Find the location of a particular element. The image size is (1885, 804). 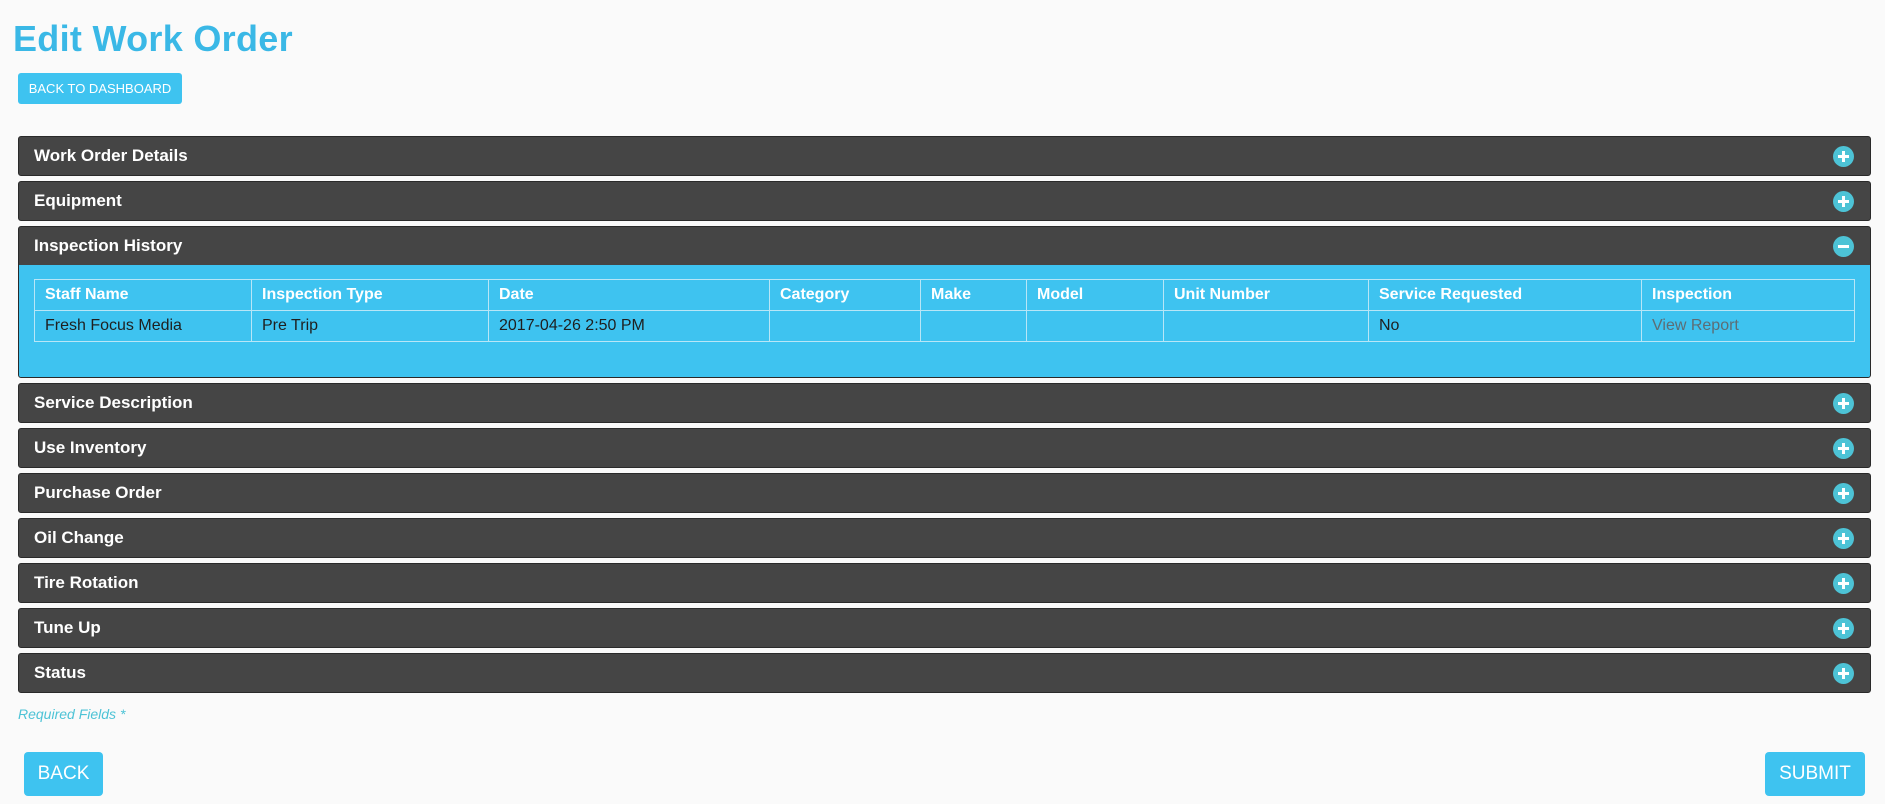

section-header-equipment: Equipment is located at coordinates (944, 201).